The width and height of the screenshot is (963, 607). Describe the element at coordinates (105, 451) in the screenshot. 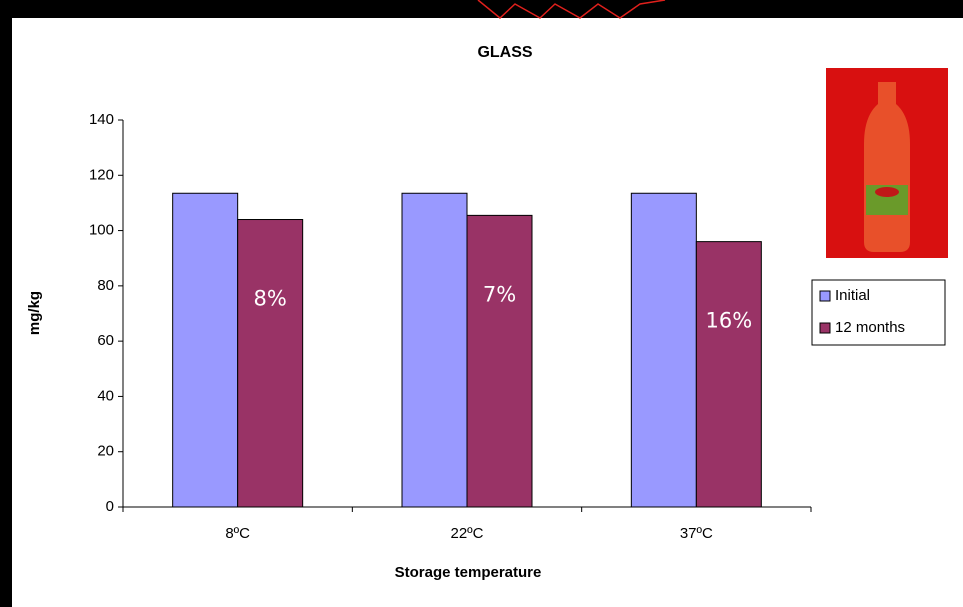

I see `y-tick-label: 20` at that location.